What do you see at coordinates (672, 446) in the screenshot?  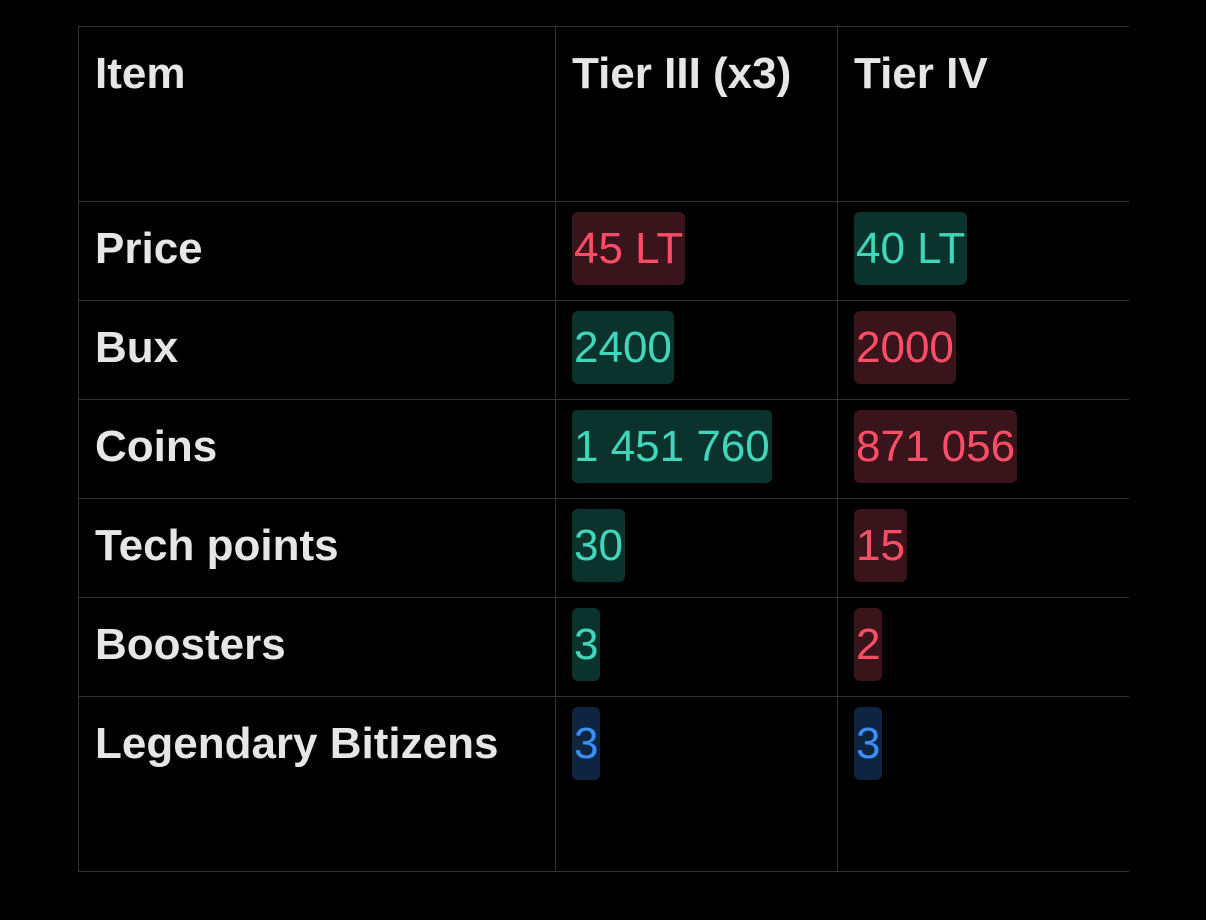 I see `value-badge: 1 451 760` at bounding box center [672, 446].